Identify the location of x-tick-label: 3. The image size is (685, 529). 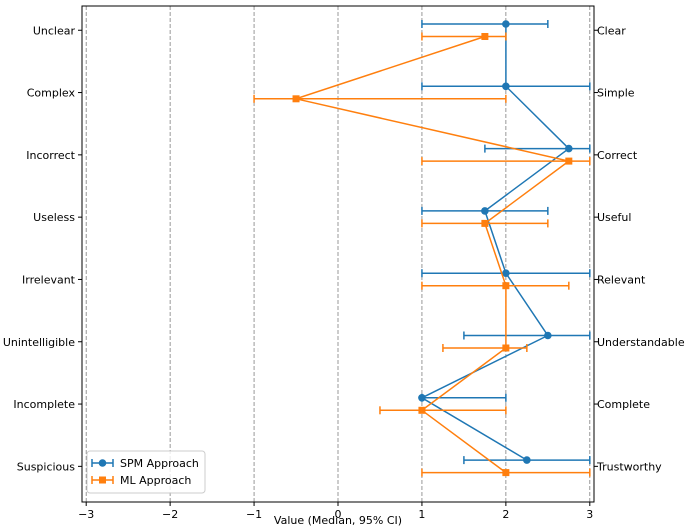
(589, 514).